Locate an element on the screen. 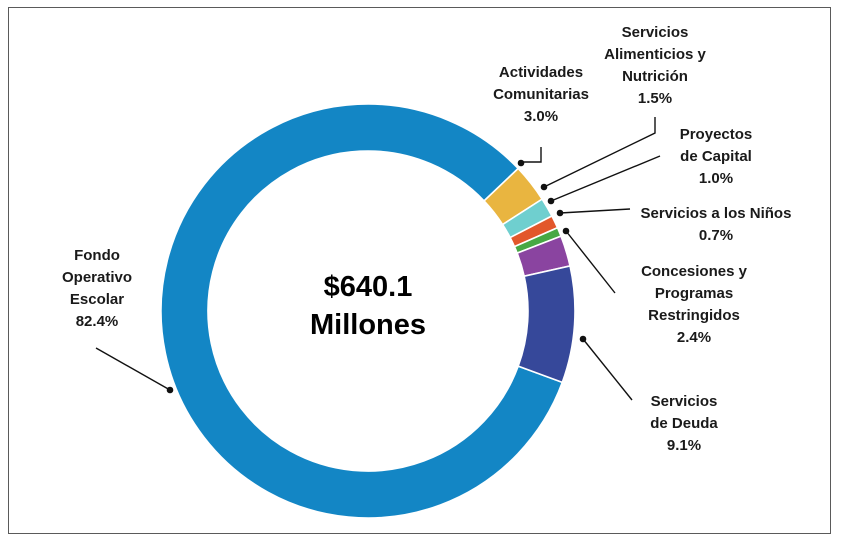 This screenshot has height=541, width=841. label-line-actividades-comunitarias: Actividades is located at coordinates (541, 72).